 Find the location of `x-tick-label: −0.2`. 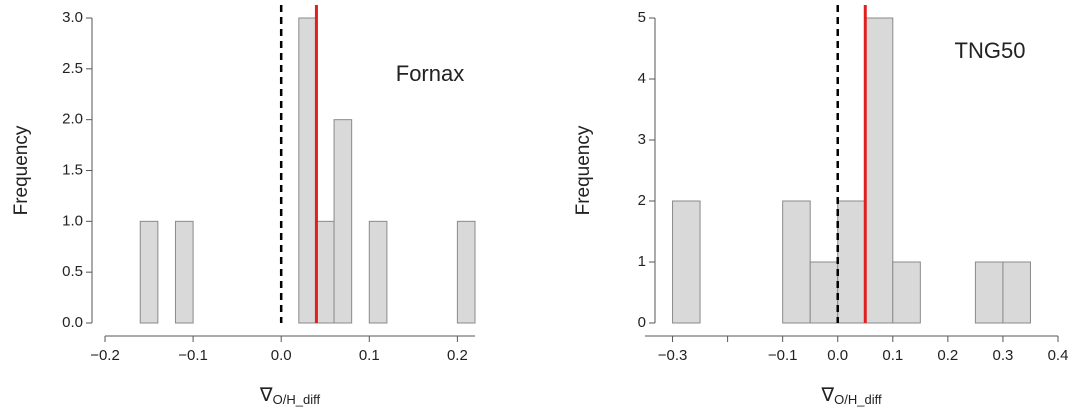

x-tick-label: −0.2 is located at coordinates (105, 355).